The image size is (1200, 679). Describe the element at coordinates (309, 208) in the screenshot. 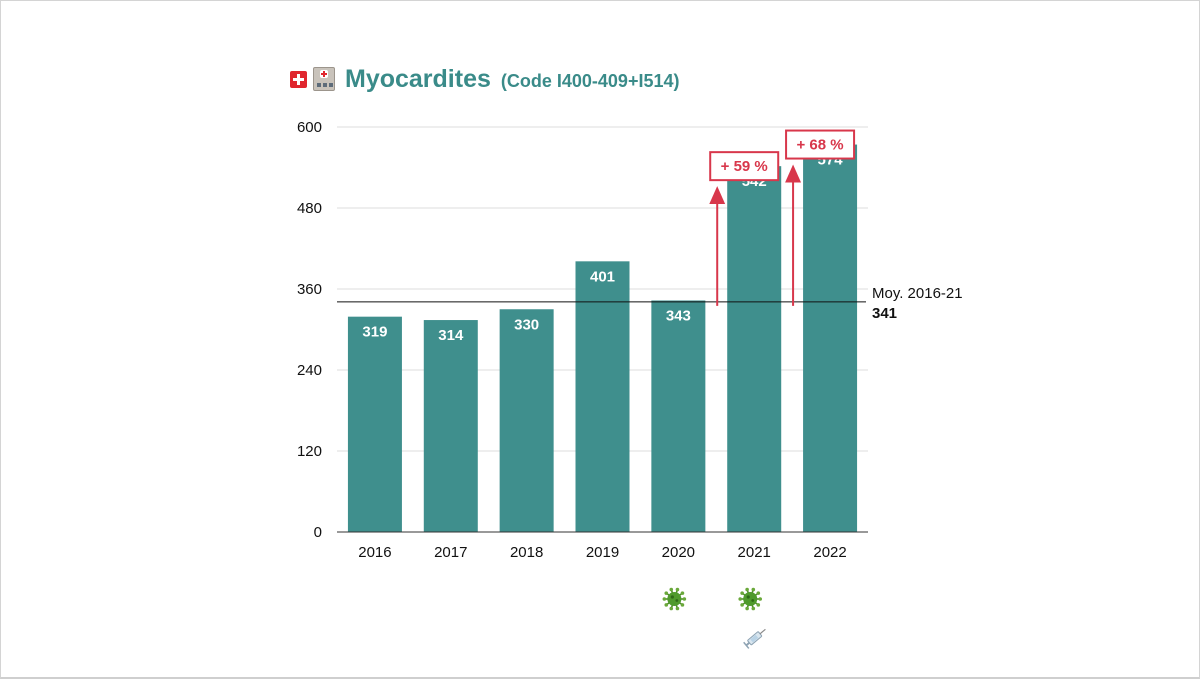

I see `y-tick-label: 480` at that location.